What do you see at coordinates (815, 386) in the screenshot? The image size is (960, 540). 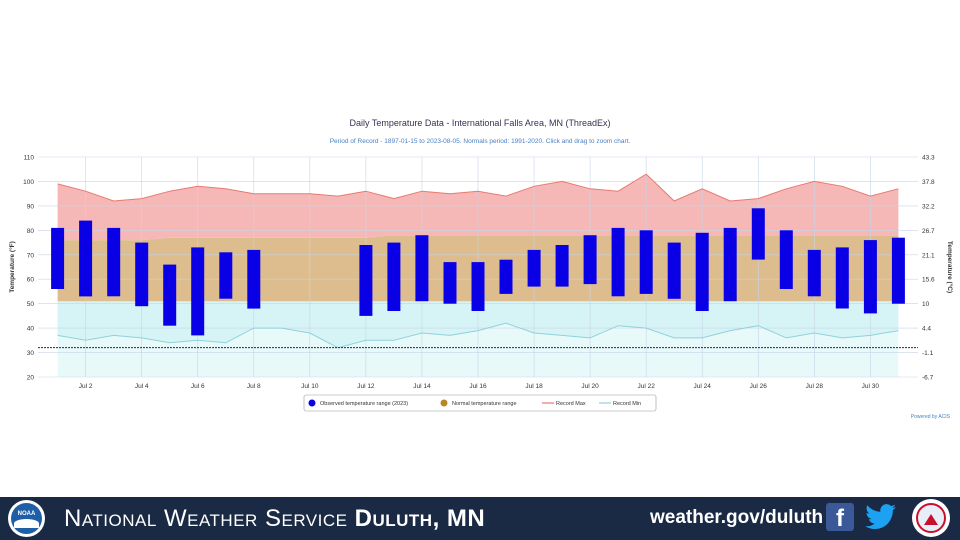 I see `x-tick-label: Jul 28` at bounding box center [815, 386].